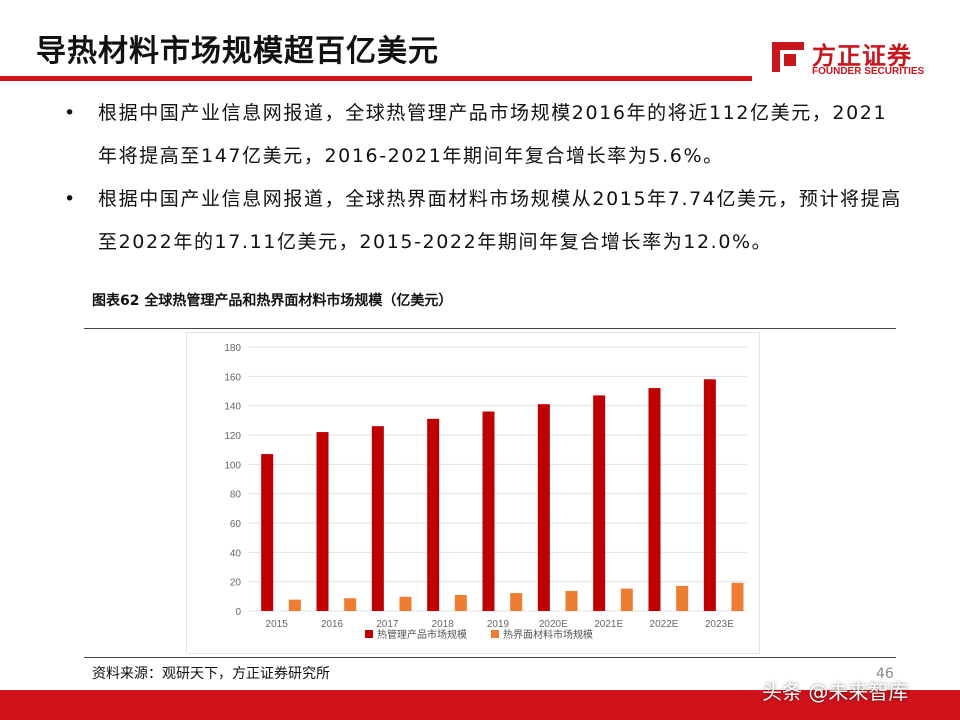 This screenshot has width=960, height=720. Describe the element at coordinates (237, 51) in the screenshot. I see `slide-title: 导热材料市场规模超百亿美元` at that location.